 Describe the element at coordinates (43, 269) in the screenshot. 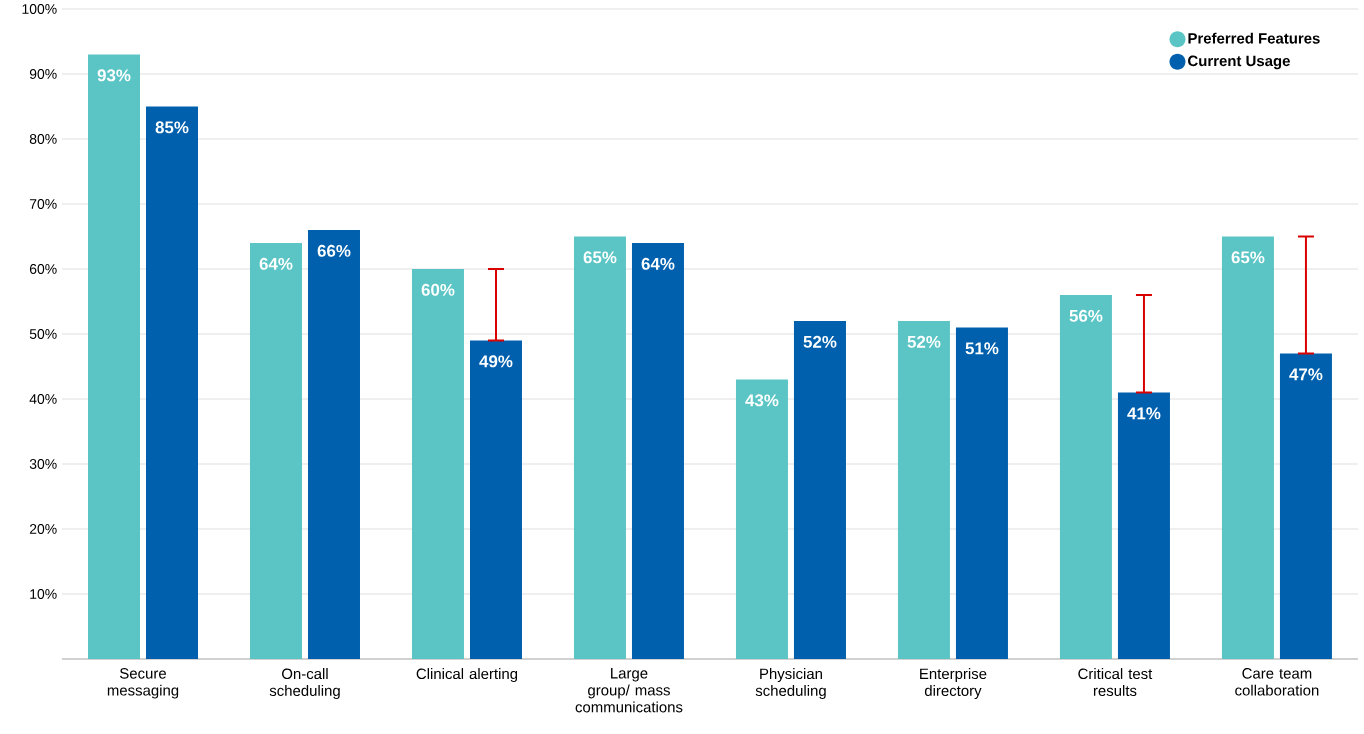

I see `y-tick-label: 60%` at that location.